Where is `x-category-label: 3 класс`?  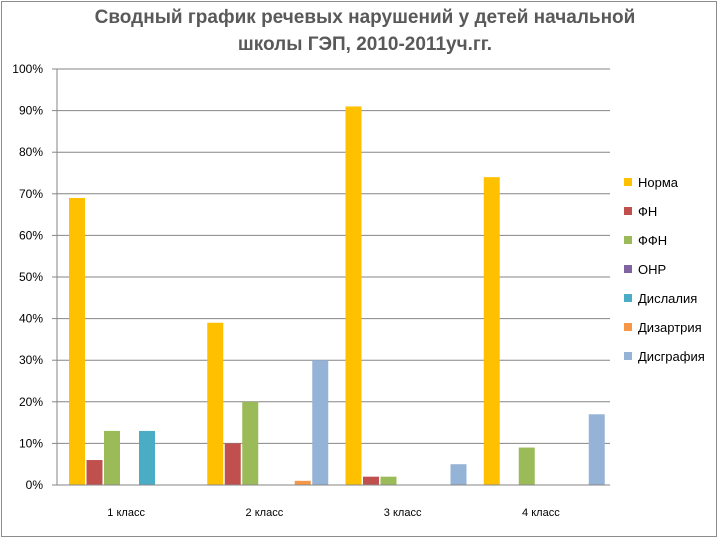 x-category-label: 3 класс is located at coordinates (403, 513).